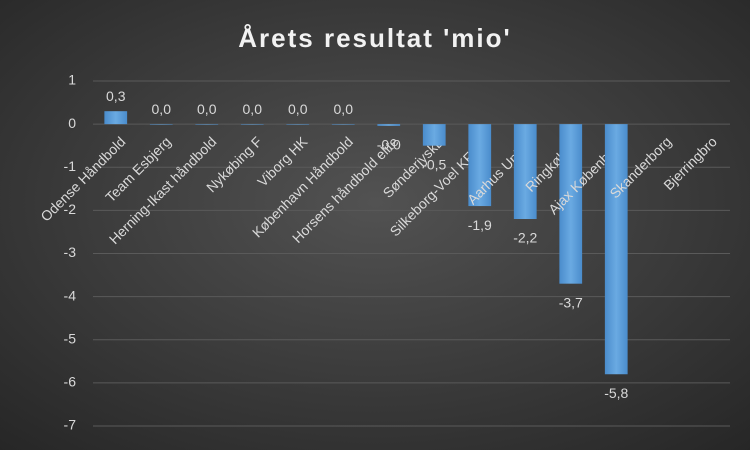 Image resolution: width=750 pixels, height=450 pixels. What do you see at coordinates (571, 302) in the screenshot?
I see `value-label: -3,7` at bounding box center [571, 302].